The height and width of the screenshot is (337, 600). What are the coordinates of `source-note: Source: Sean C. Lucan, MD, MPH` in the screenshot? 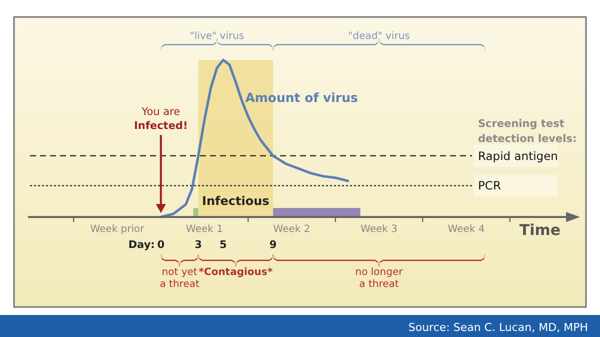 It's located at (498, 327).